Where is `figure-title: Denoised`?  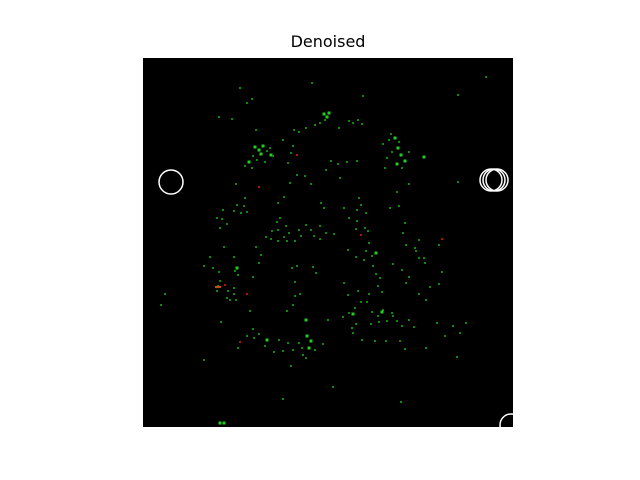
figure-title: Denoised is located at coordinates (328, 41).